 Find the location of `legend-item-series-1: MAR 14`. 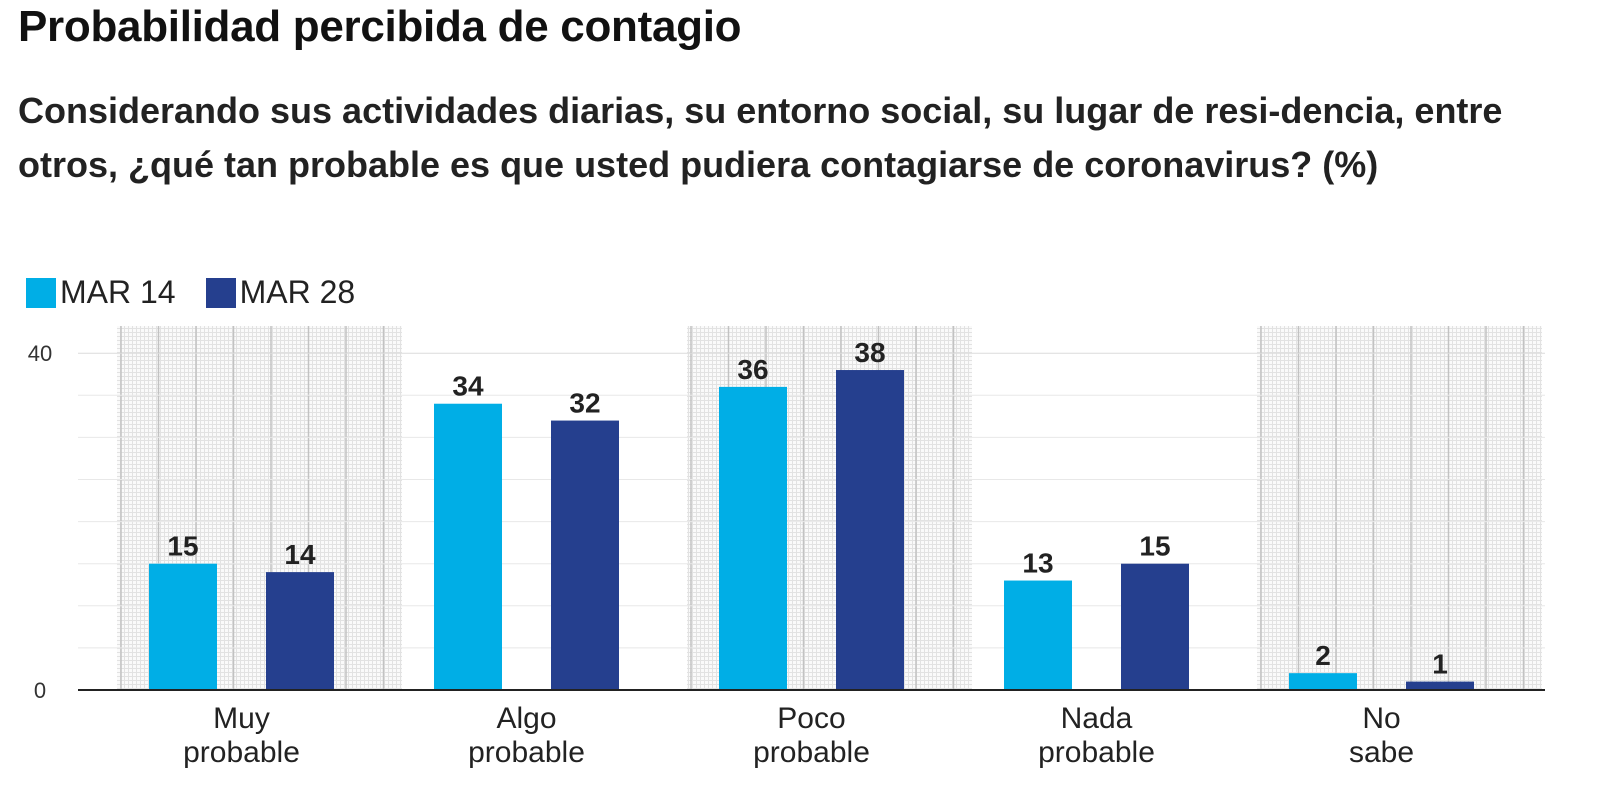

legend-item-series-1: MAR 14 is located at coordinates (101, 292).